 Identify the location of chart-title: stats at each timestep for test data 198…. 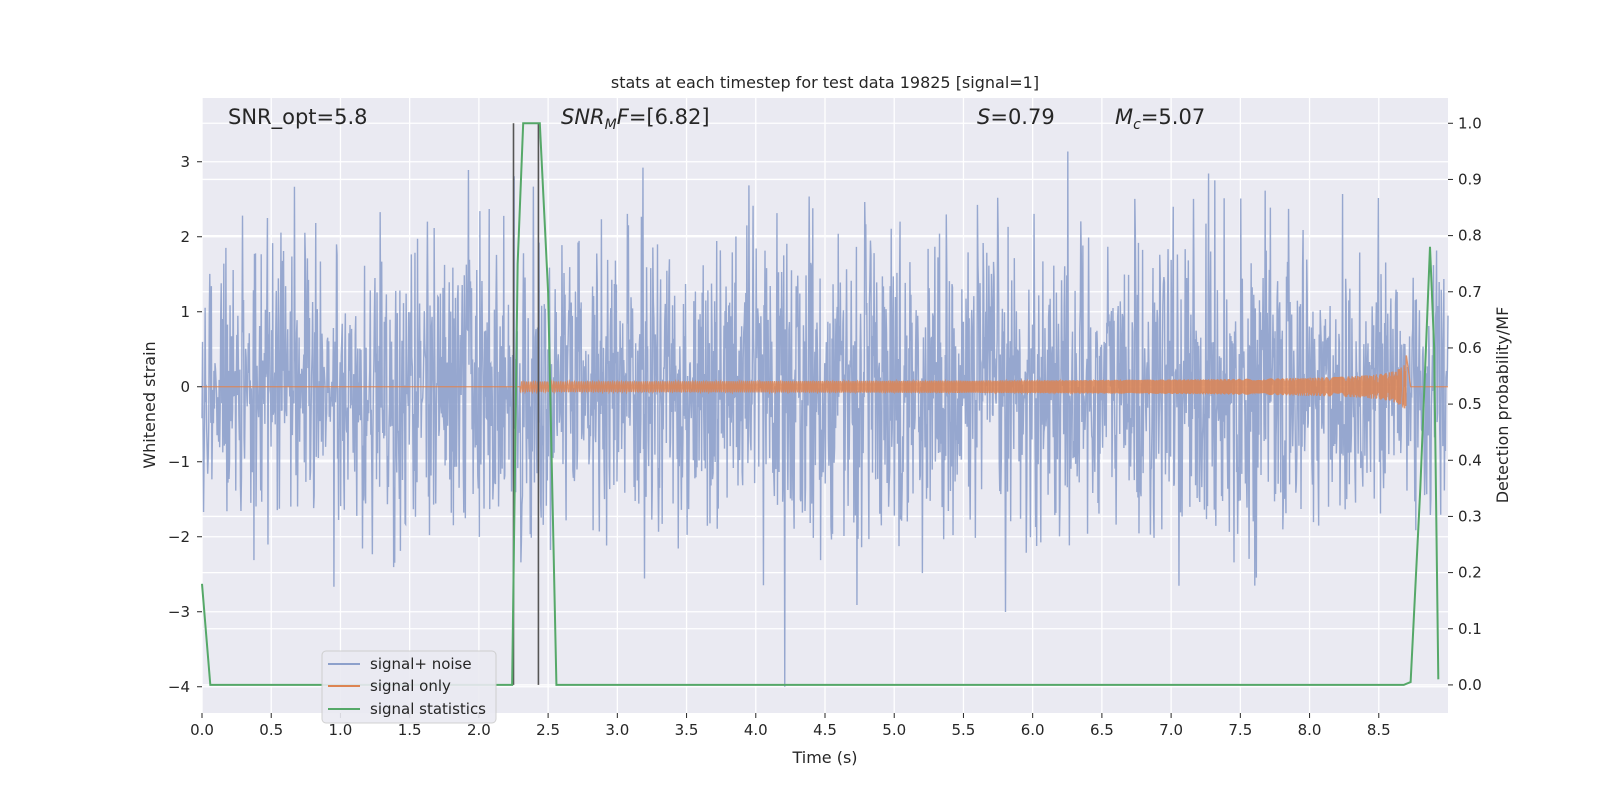
(825, 82).